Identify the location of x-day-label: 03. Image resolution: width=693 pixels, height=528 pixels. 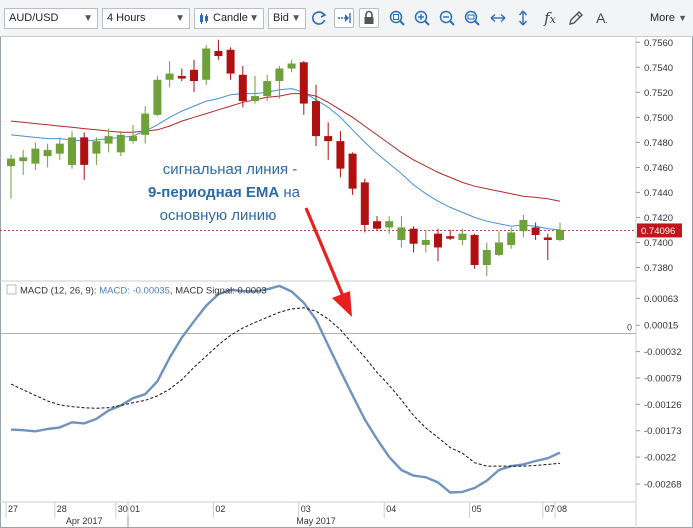
(306, 509).